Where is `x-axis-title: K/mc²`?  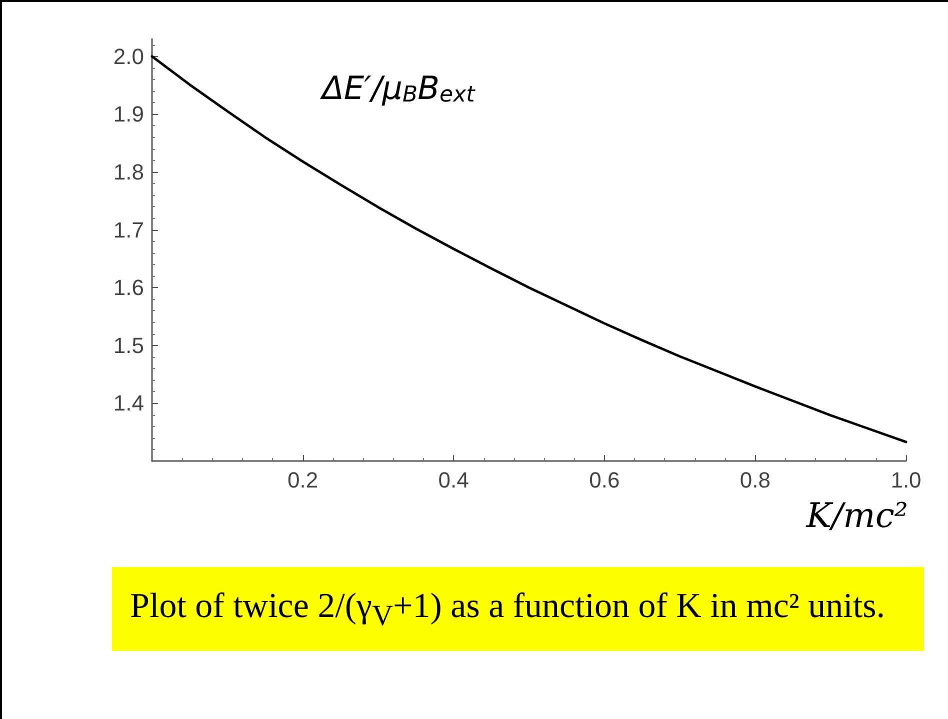 x-axis-title: K/mc² is located at coordinates (856, 516).